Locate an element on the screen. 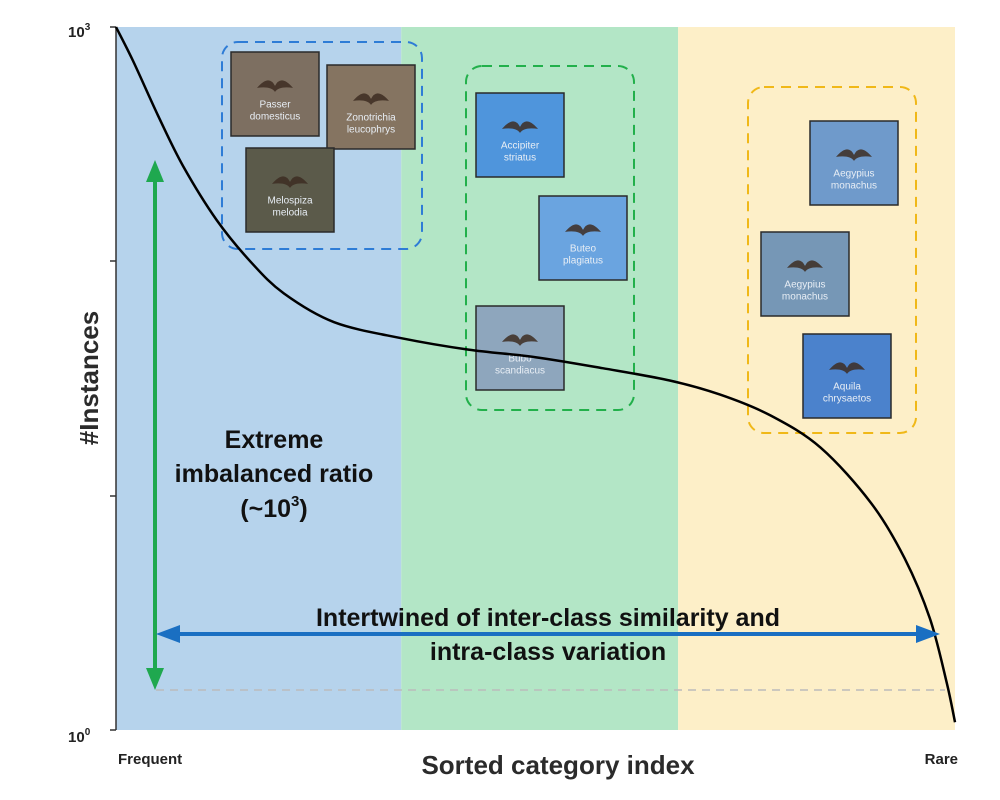  bird-species-label: leucophrys is located at coordinates (371, 129).